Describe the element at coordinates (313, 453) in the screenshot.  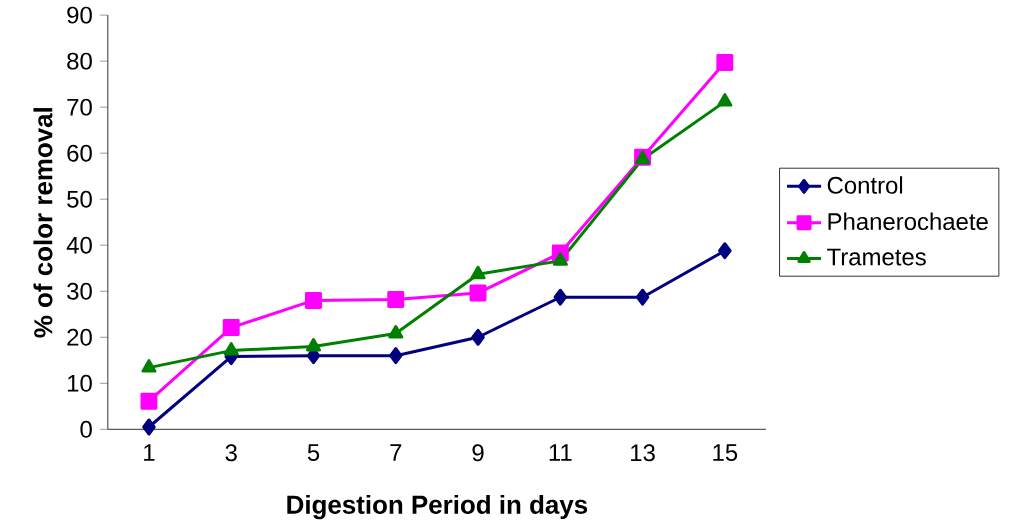
I see `x-tick-label: 5` at that location.